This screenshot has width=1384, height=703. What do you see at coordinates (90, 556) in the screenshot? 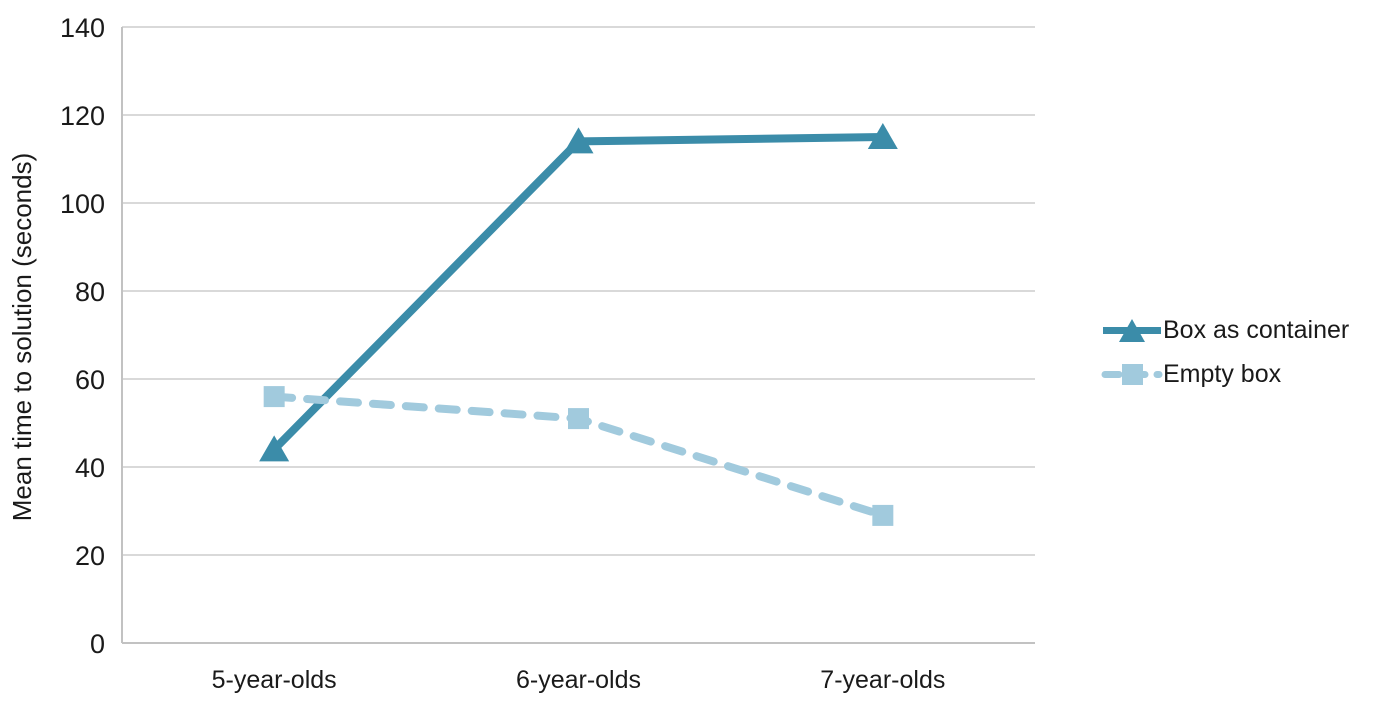
I see `y-tick-label: 20` at bounding box center [90, 556].